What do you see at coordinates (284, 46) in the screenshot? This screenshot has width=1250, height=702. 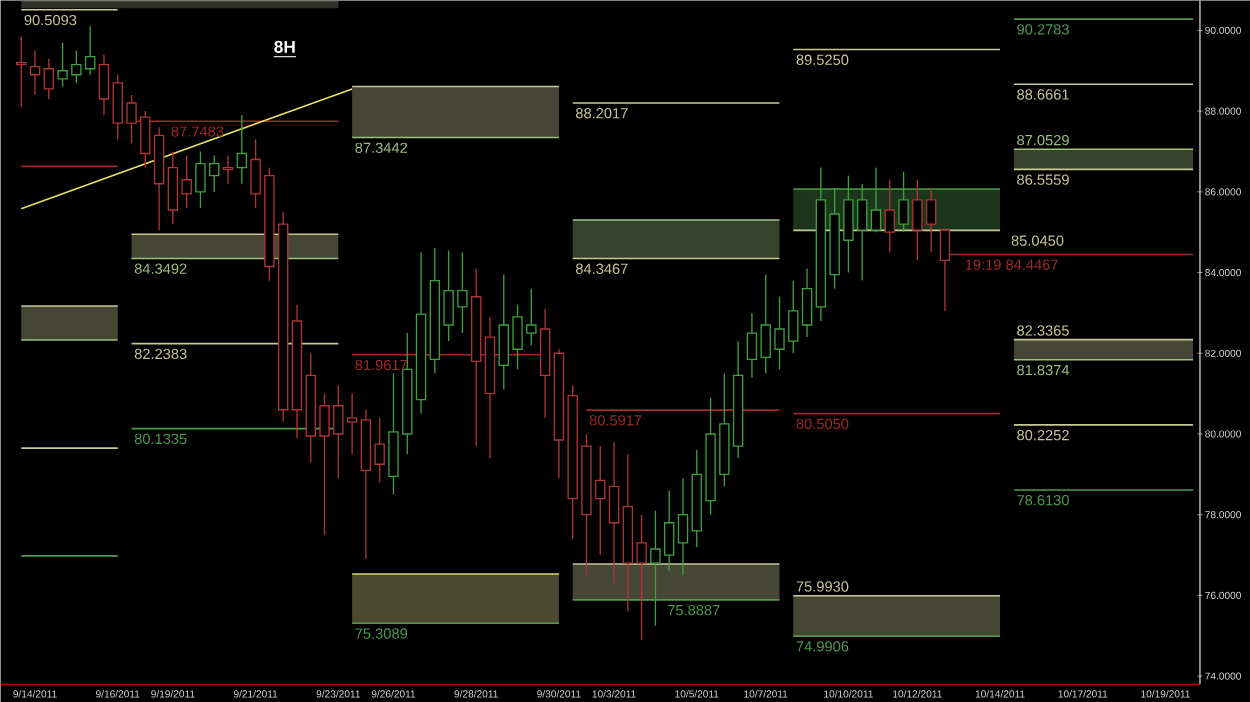 I see `annotation: 8H` at bounding box center [284, 46].